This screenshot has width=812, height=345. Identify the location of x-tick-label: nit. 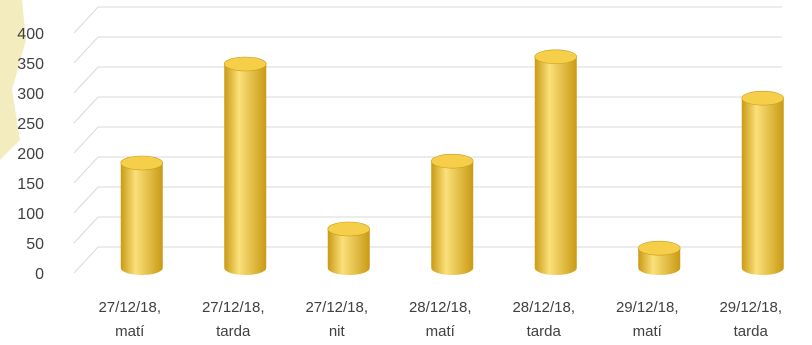
(337, 331).